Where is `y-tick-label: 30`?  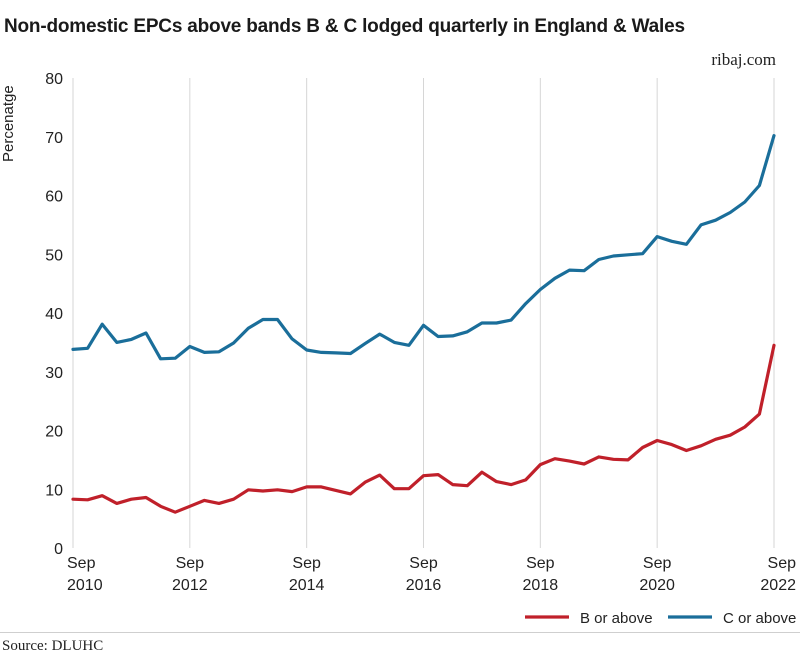 y-tick-label: 30 is located at coordinates (54, 373).